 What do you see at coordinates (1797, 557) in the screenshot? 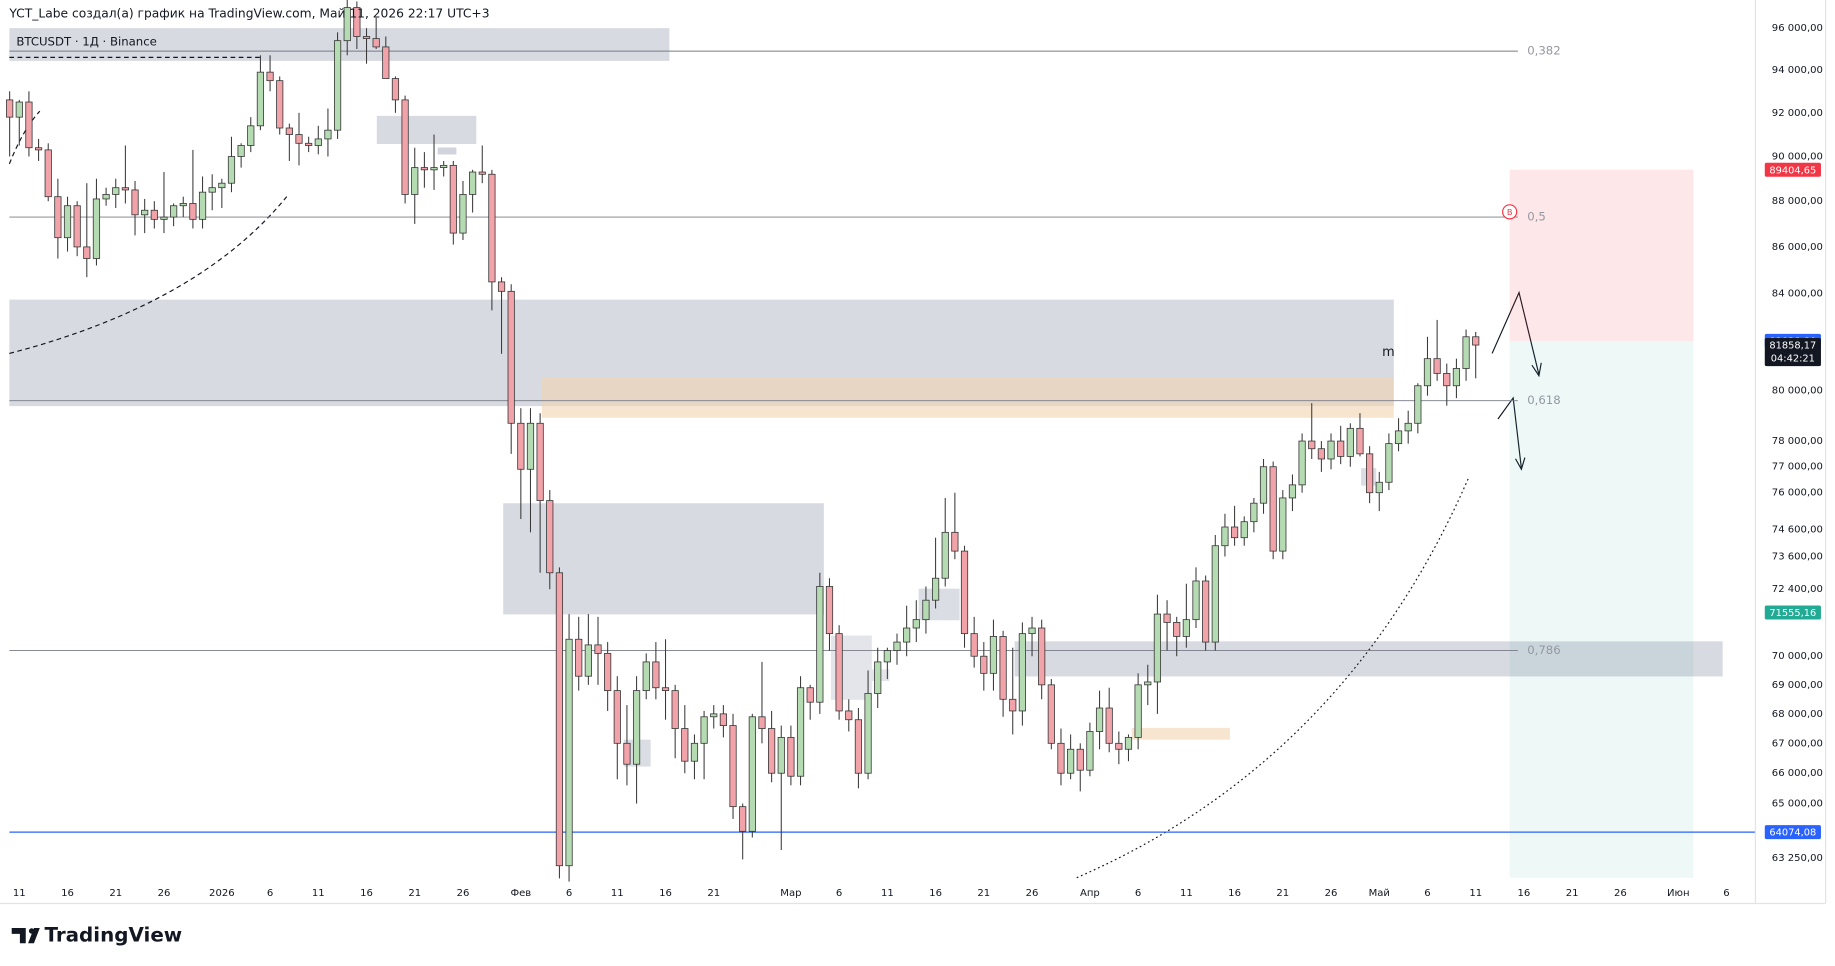
I see `y-tick-label: 73 600,00` at bounding box center [1797, 557].